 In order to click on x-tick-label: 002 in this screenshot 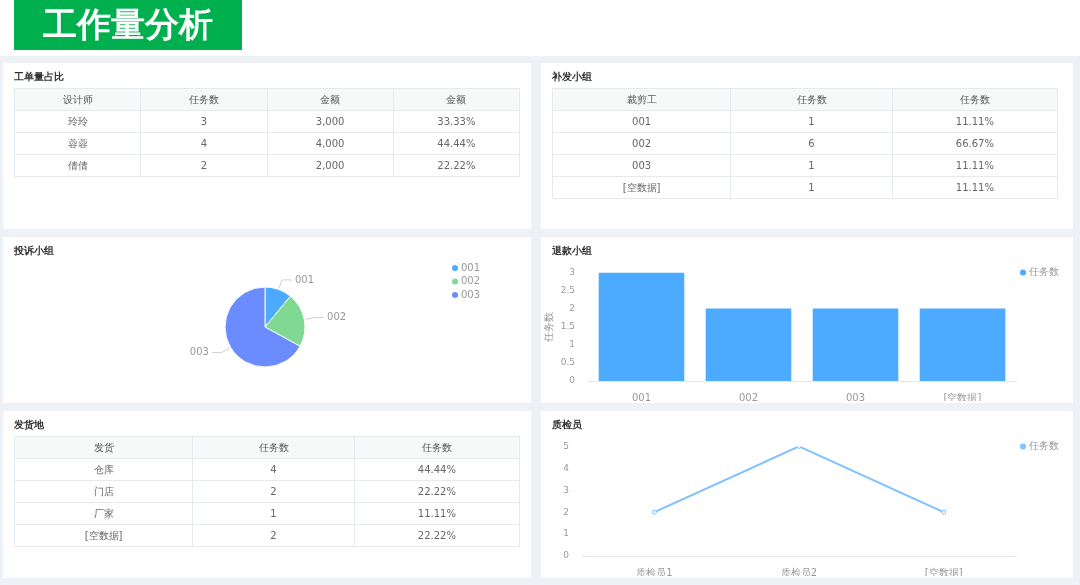, I will do `click(748, 397)`.